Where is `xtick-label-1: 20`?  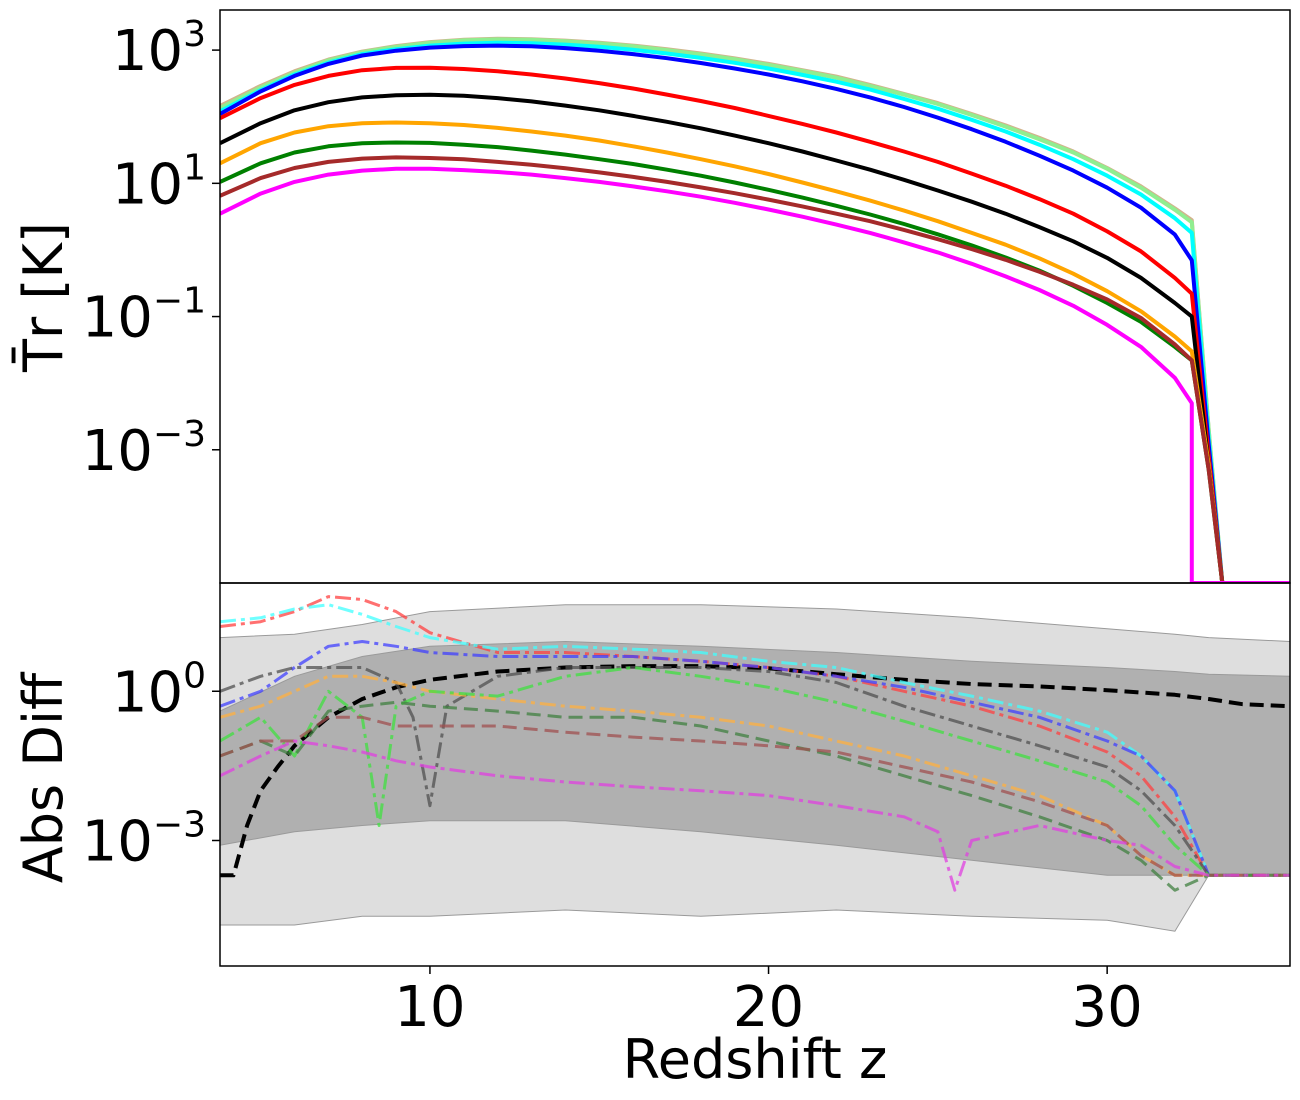
xtick-label-1: 20 is located at coordinates (768, 1007).